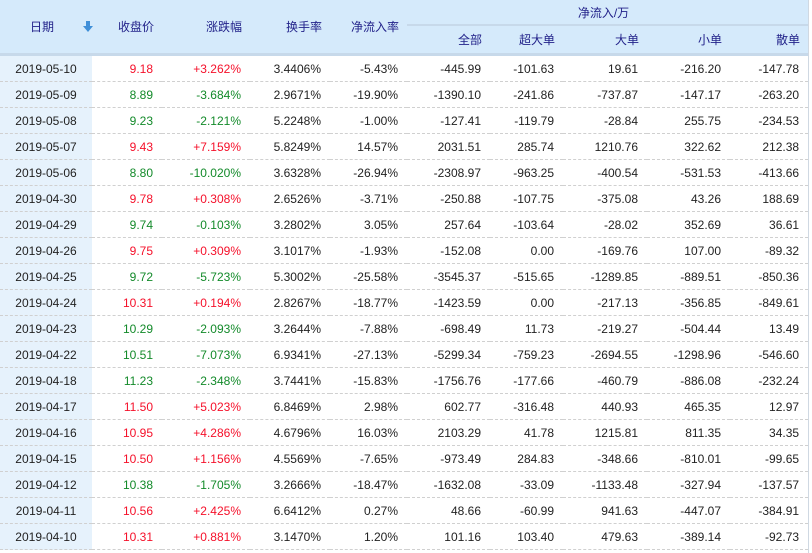 The image size is (812, 553). Describe the element at coordinates (688, 172) in the screenshot. I see `cell-net-small: -531.53` at that location.